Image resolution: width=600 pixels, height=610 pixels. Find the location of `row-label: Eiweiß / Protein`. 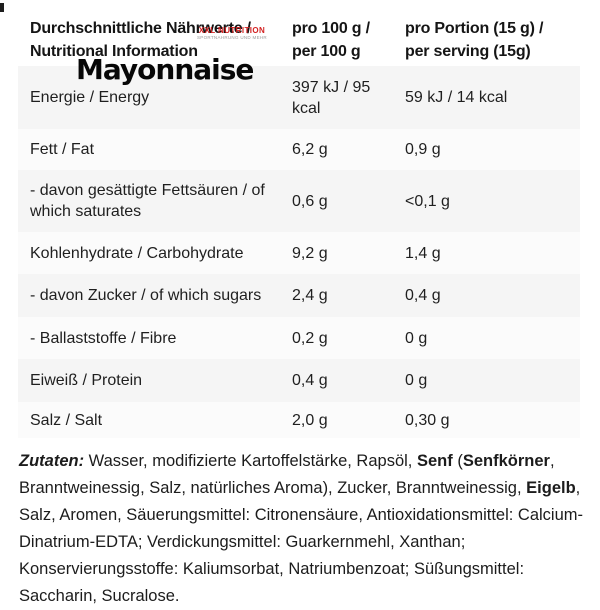

row-label: Eiweiß / Protein is located at coordinates (86, 380).